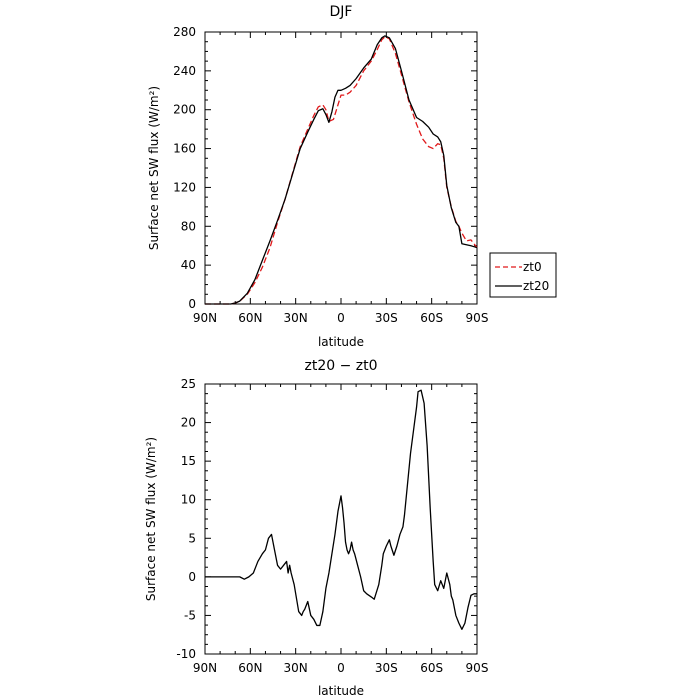  What do you see at coordinates (188, 226) in the screenshot?
I see `top-chart-y-tick-label: 80` at bounding box center [188, 226].